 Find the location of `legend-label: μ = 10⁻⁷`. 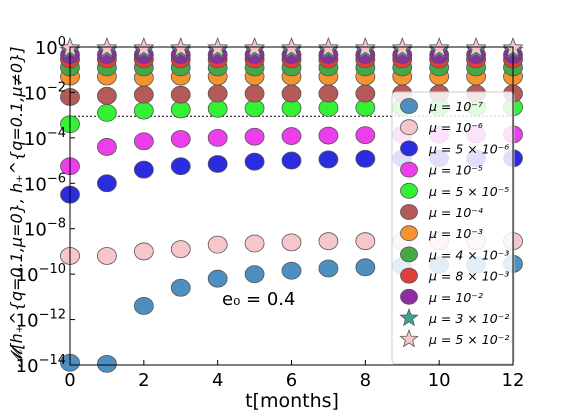

legend-label: μ = 10⁻⁷ is located at coordinates (455, 106).